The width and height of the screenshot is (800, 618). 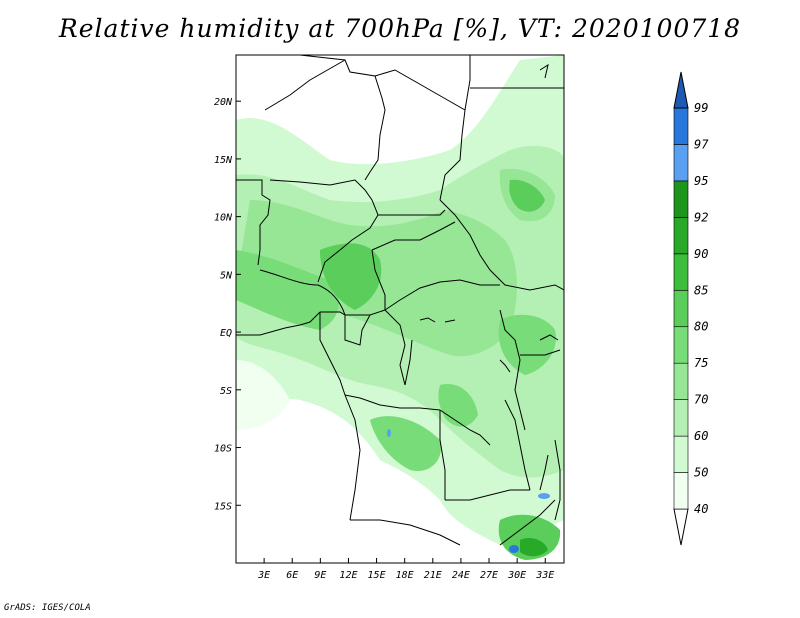 I want to click on longitude-axis: 3E 6E 9E 12E 15E 18E 21E 24E 27E 30E 33E, so click(x=405, y=569).